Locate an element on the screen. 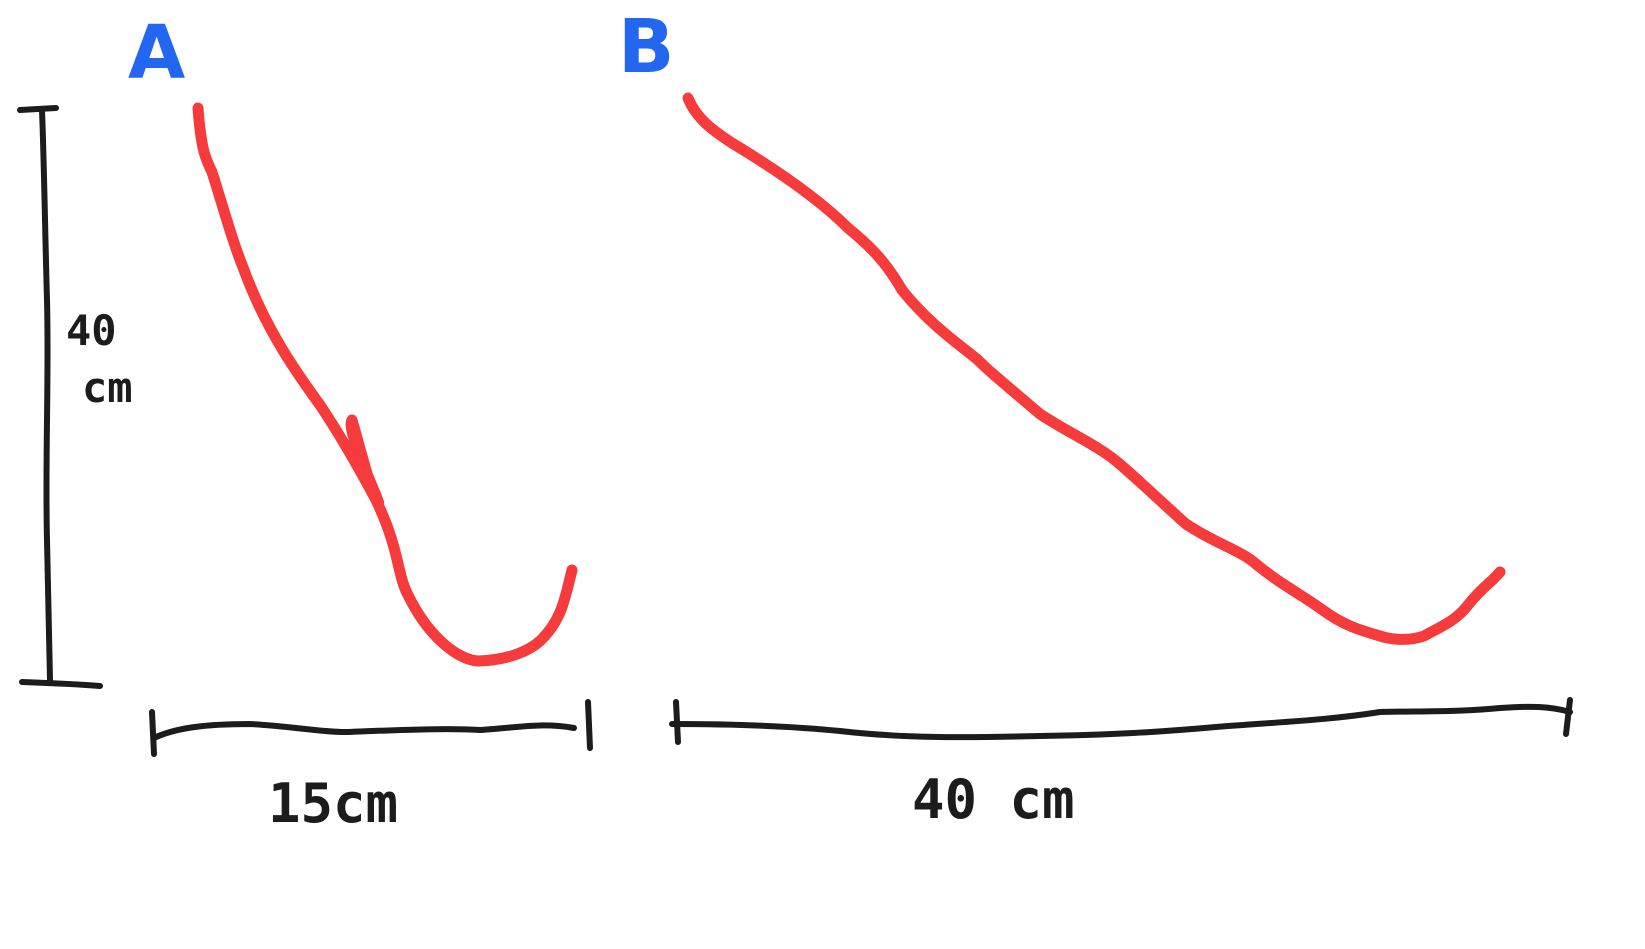  width-dimension-a: 15cm is located at coordinates (371, 767).